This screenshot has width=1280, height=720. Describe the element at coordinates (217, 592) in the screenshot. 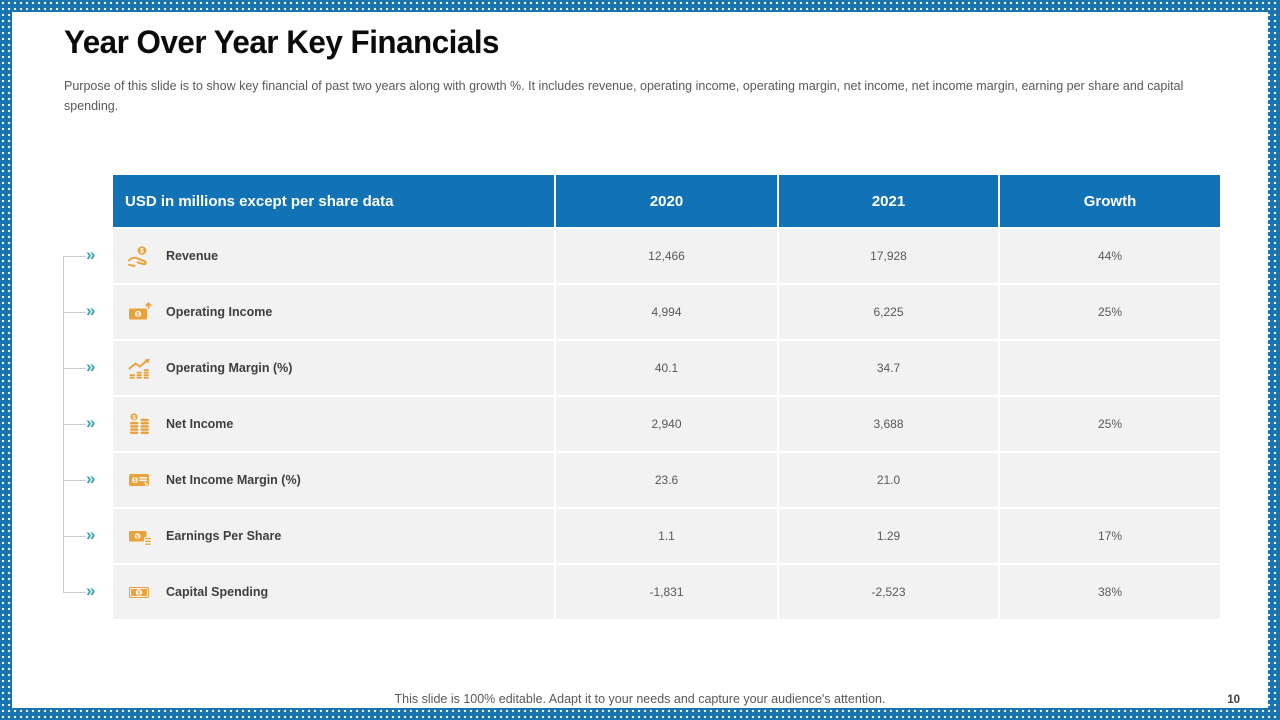

I see `metric-label: Capital Spending` at that location.